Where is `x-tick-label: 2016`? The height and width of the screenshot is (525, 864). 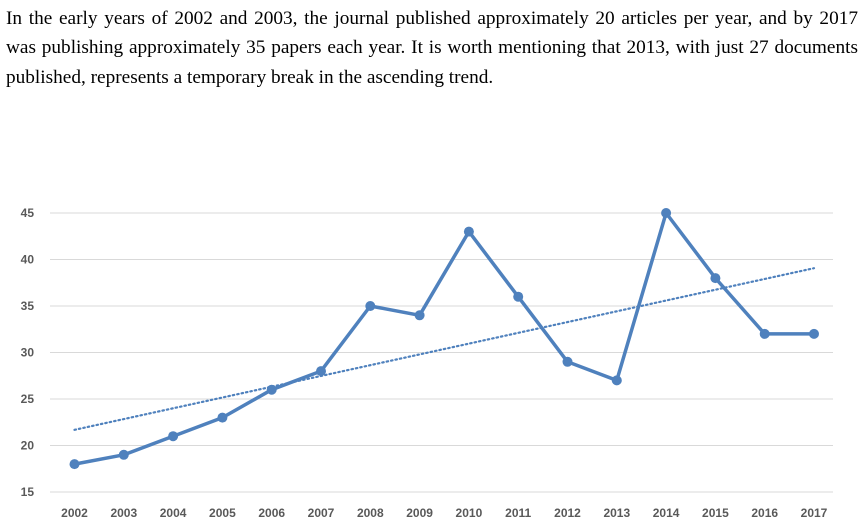 x-tick-label: 2016 is located at coordinates (764, 513).